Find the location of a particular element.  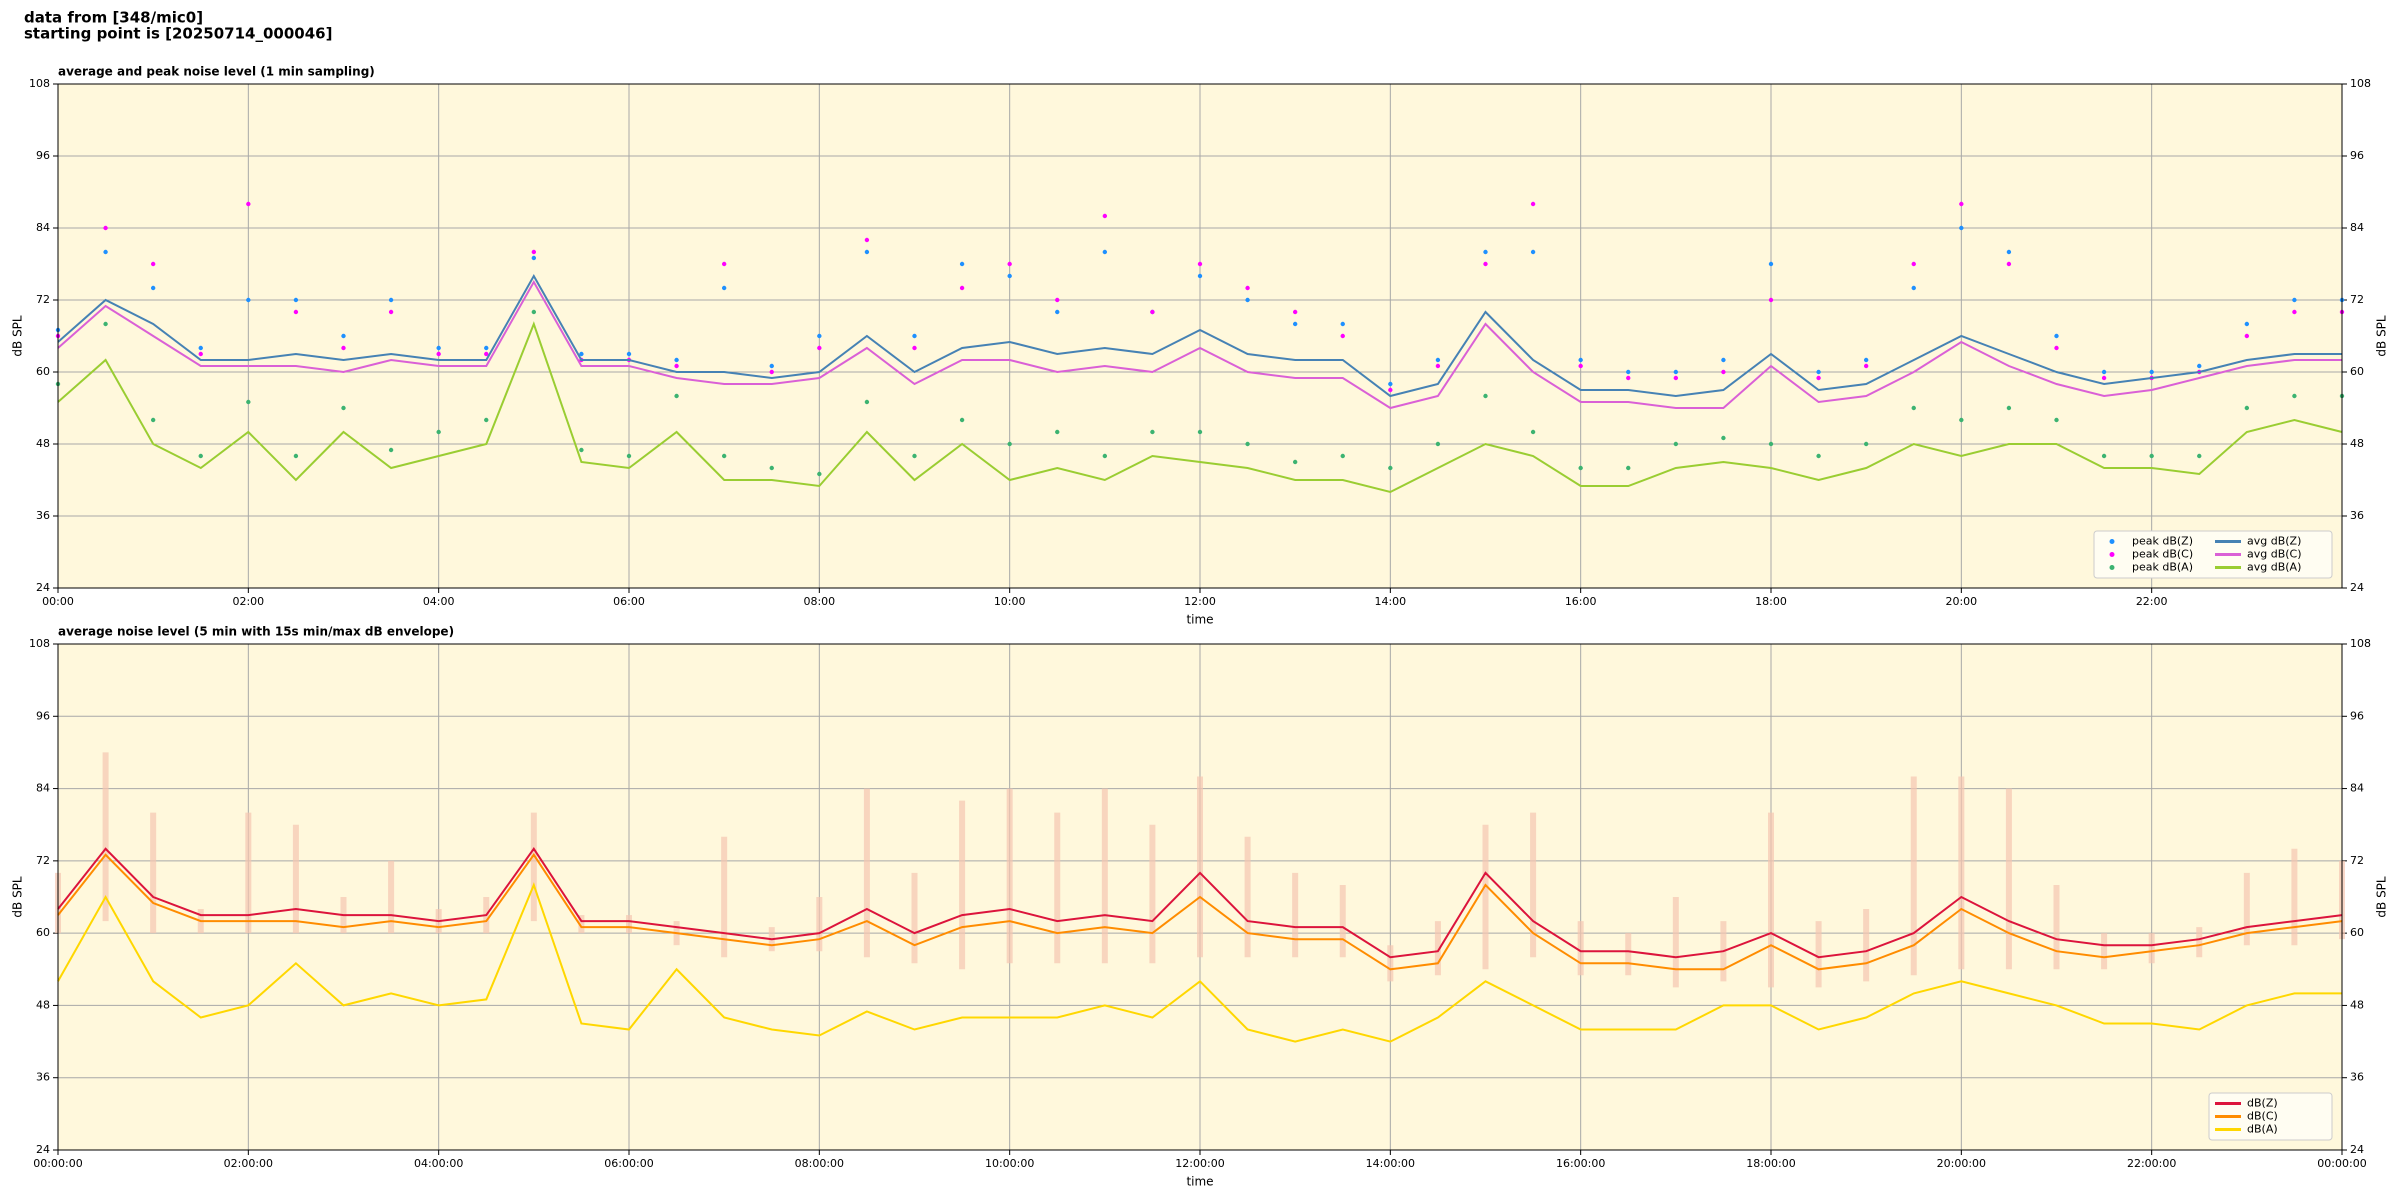

x-tick-label: 04:00 is located at coordinates (439, 601).